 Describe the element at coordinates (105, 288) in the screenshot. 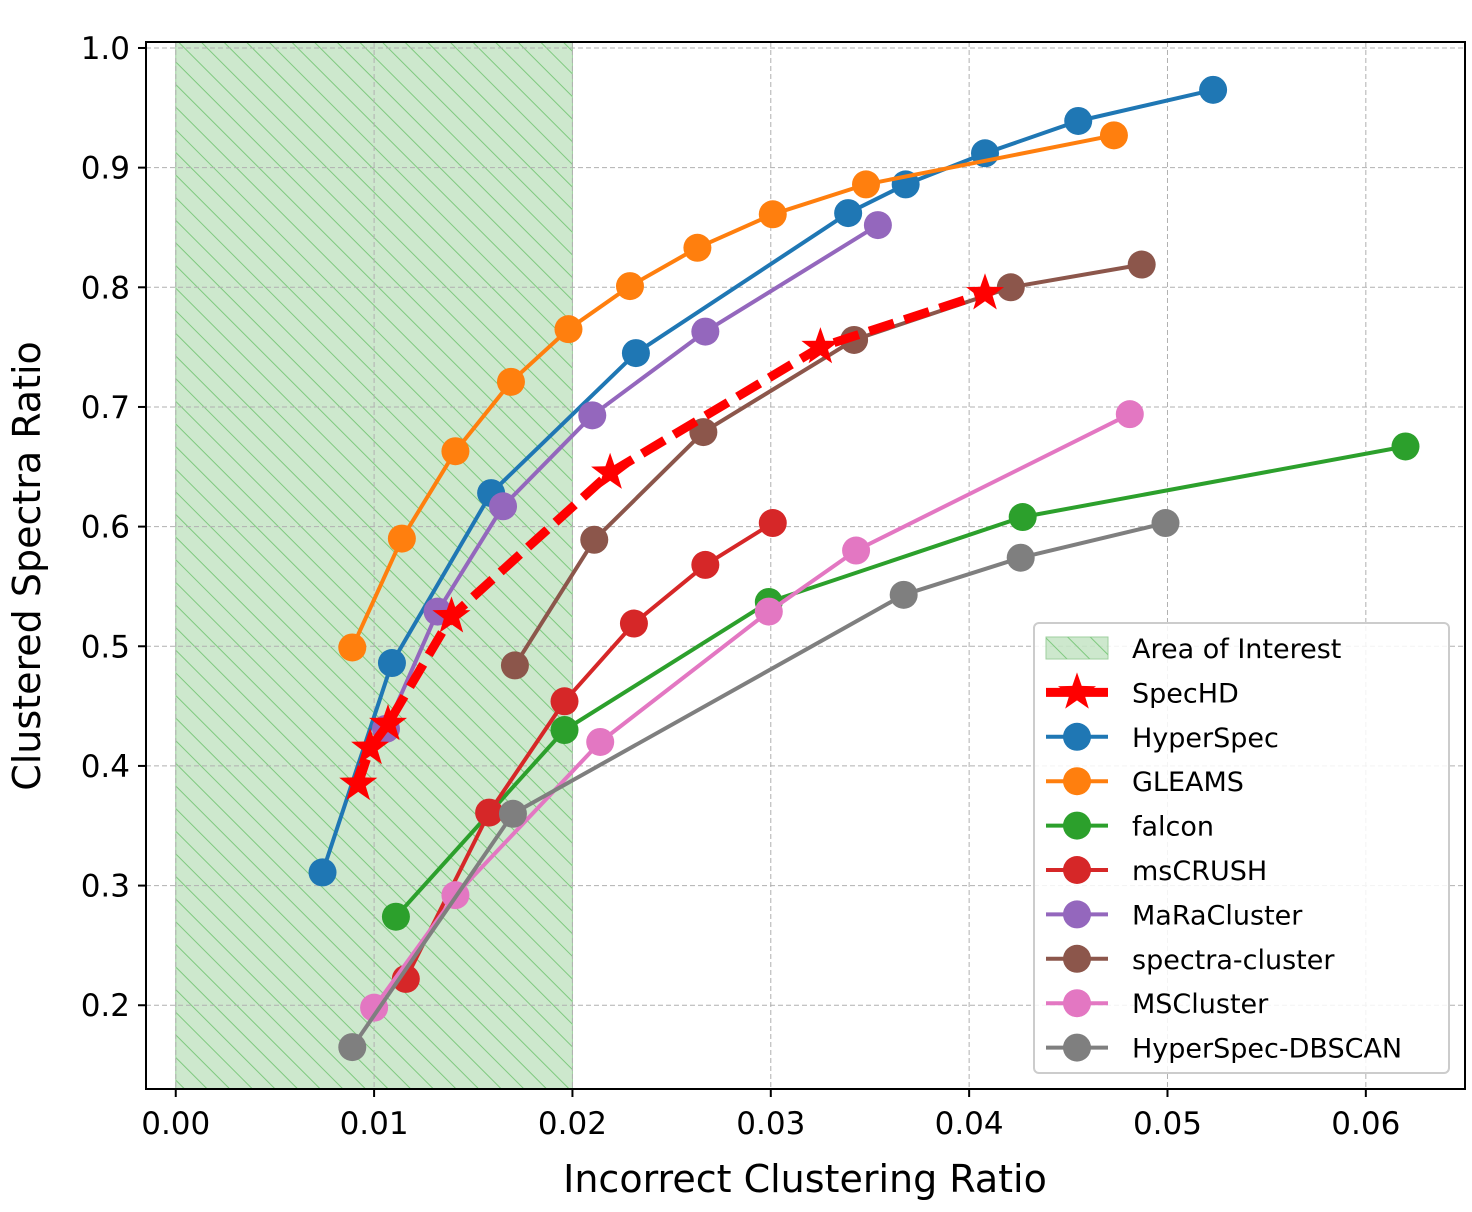

I see `y-tick-label: 0.8` at that location.